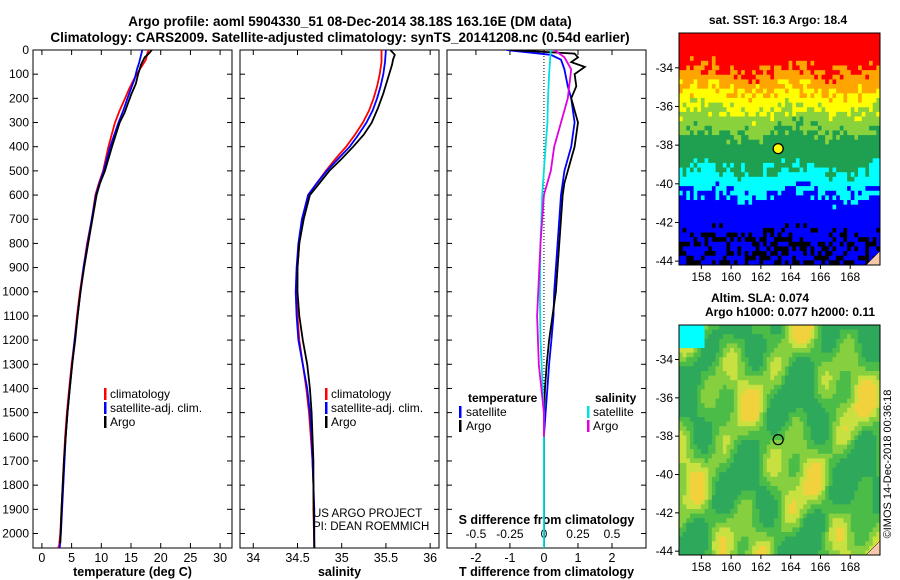 This screenshot has width=900, height=580. I want to click on legend-label: Argo, so click(123, 422).